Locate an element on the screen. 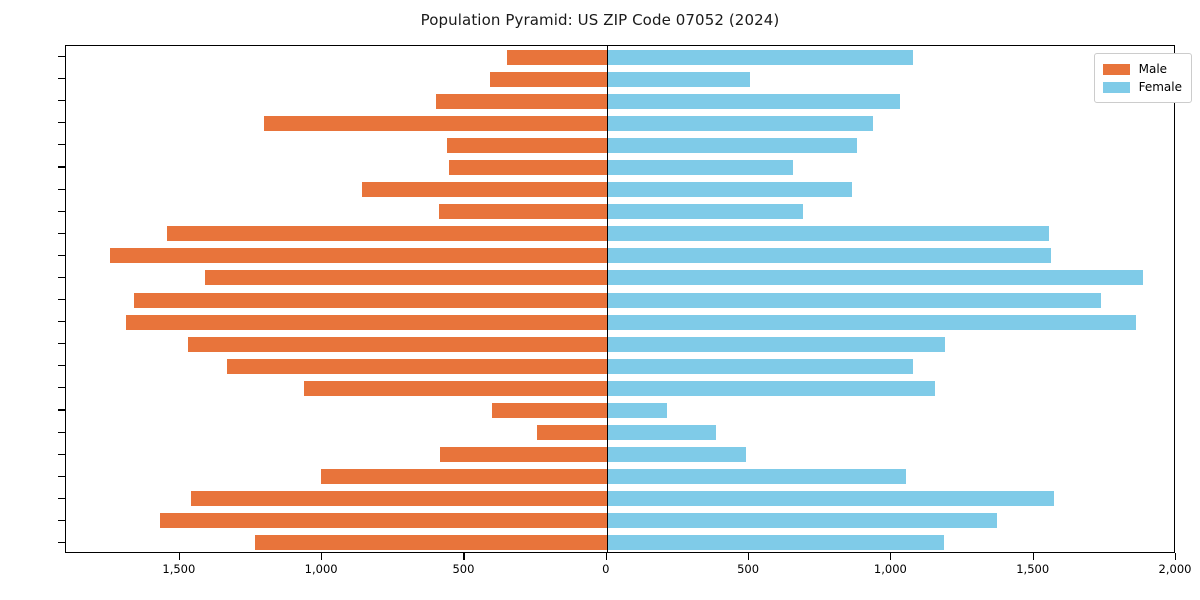 Image resolution: width=1200 pixels, height=600 pixels. chart-legend: Male Female is located at coordinates (1142, 78).